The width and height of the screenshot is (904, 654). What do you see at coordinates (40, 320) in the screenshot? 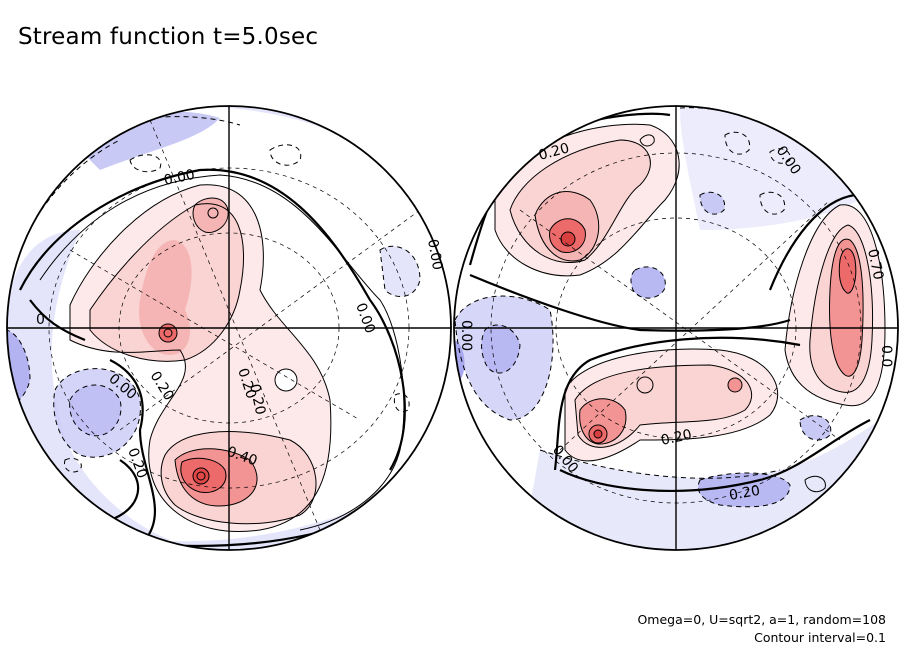
I see `contour-label: 0` at bounding box center [40, 320].